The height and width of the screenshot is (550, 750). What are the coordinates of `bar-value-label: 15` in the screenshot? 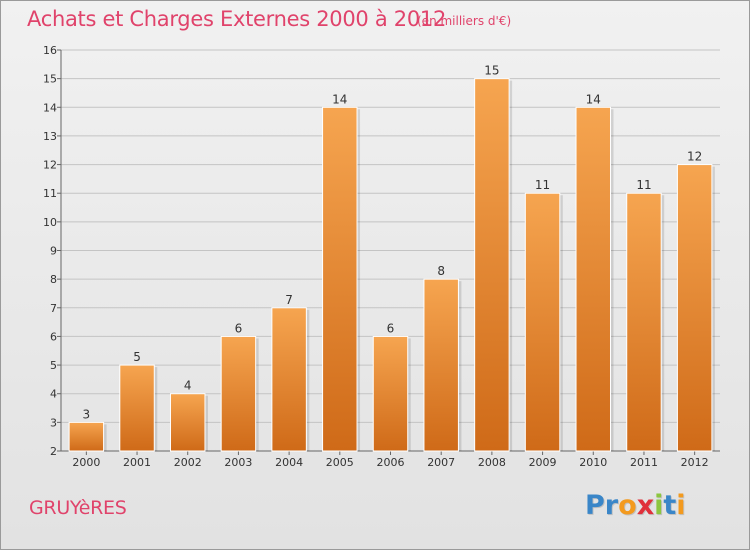 It's located at (491, 71).